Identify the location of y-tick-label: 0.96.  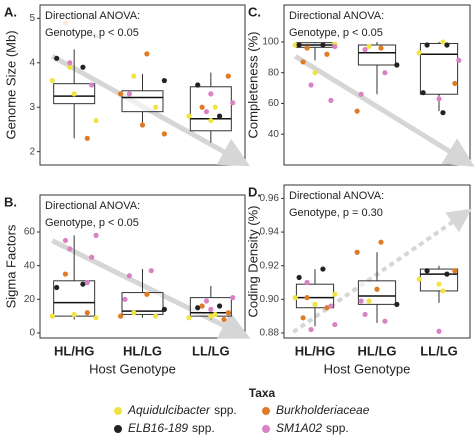
(270, 198).